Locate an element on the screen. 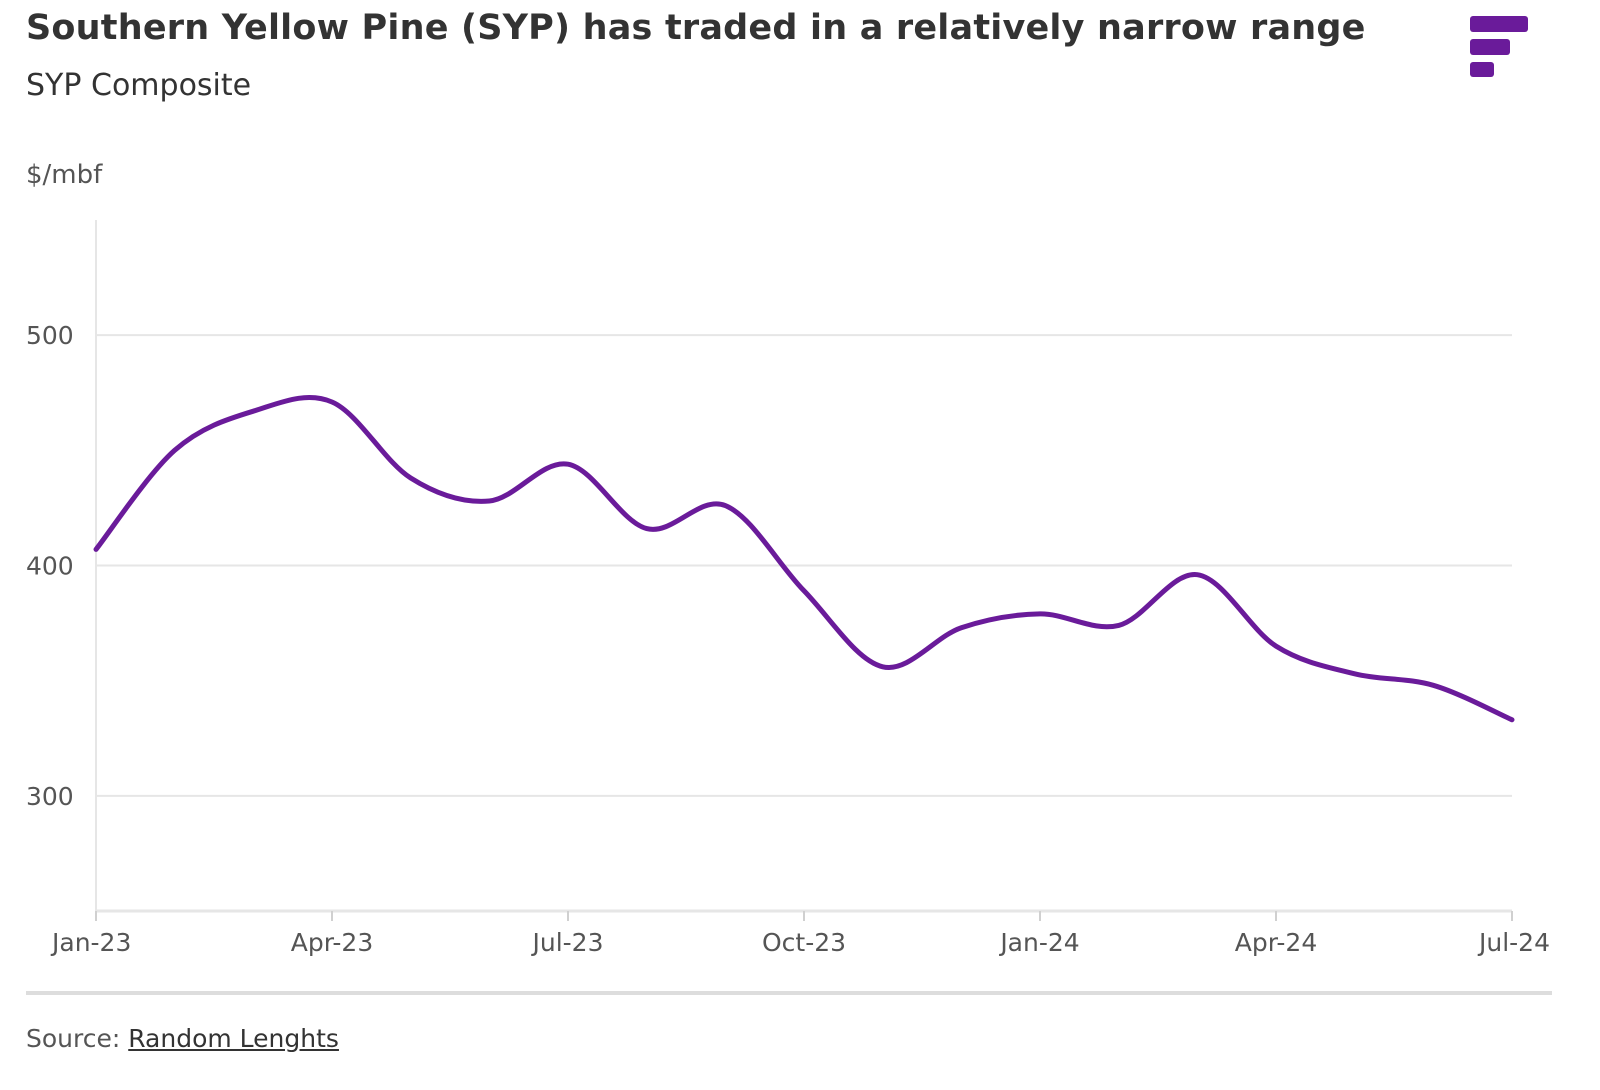 This screenshot has width=1600, height=1090. x-tick-label: Jul-23 is located at coordinates (567, 942).